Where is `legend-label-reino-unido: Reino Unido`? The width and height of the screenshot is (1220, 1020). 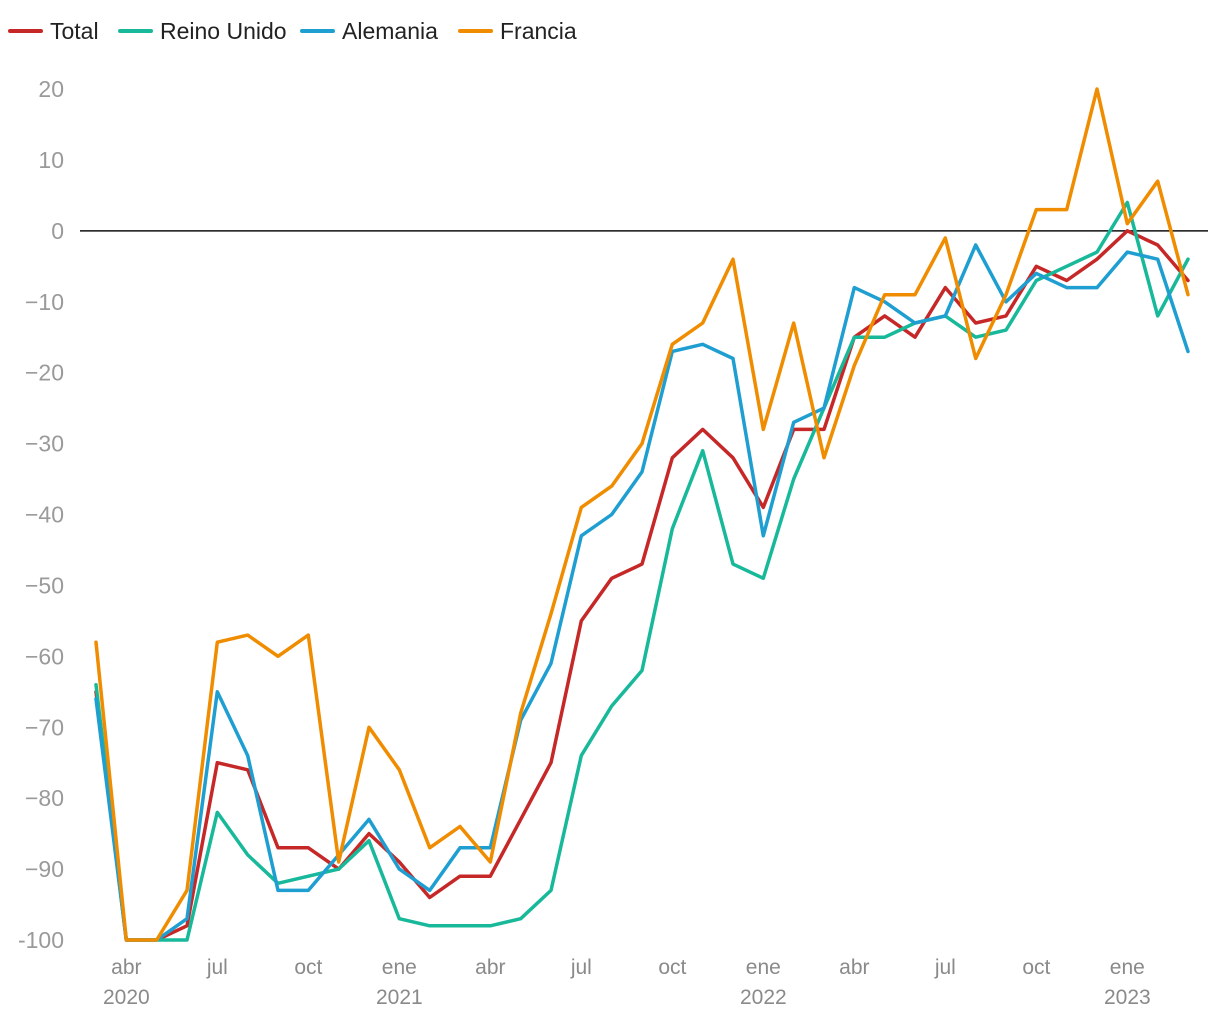
legend-label-reino-unido: Reino Unido is located at coordinates (223, 31).